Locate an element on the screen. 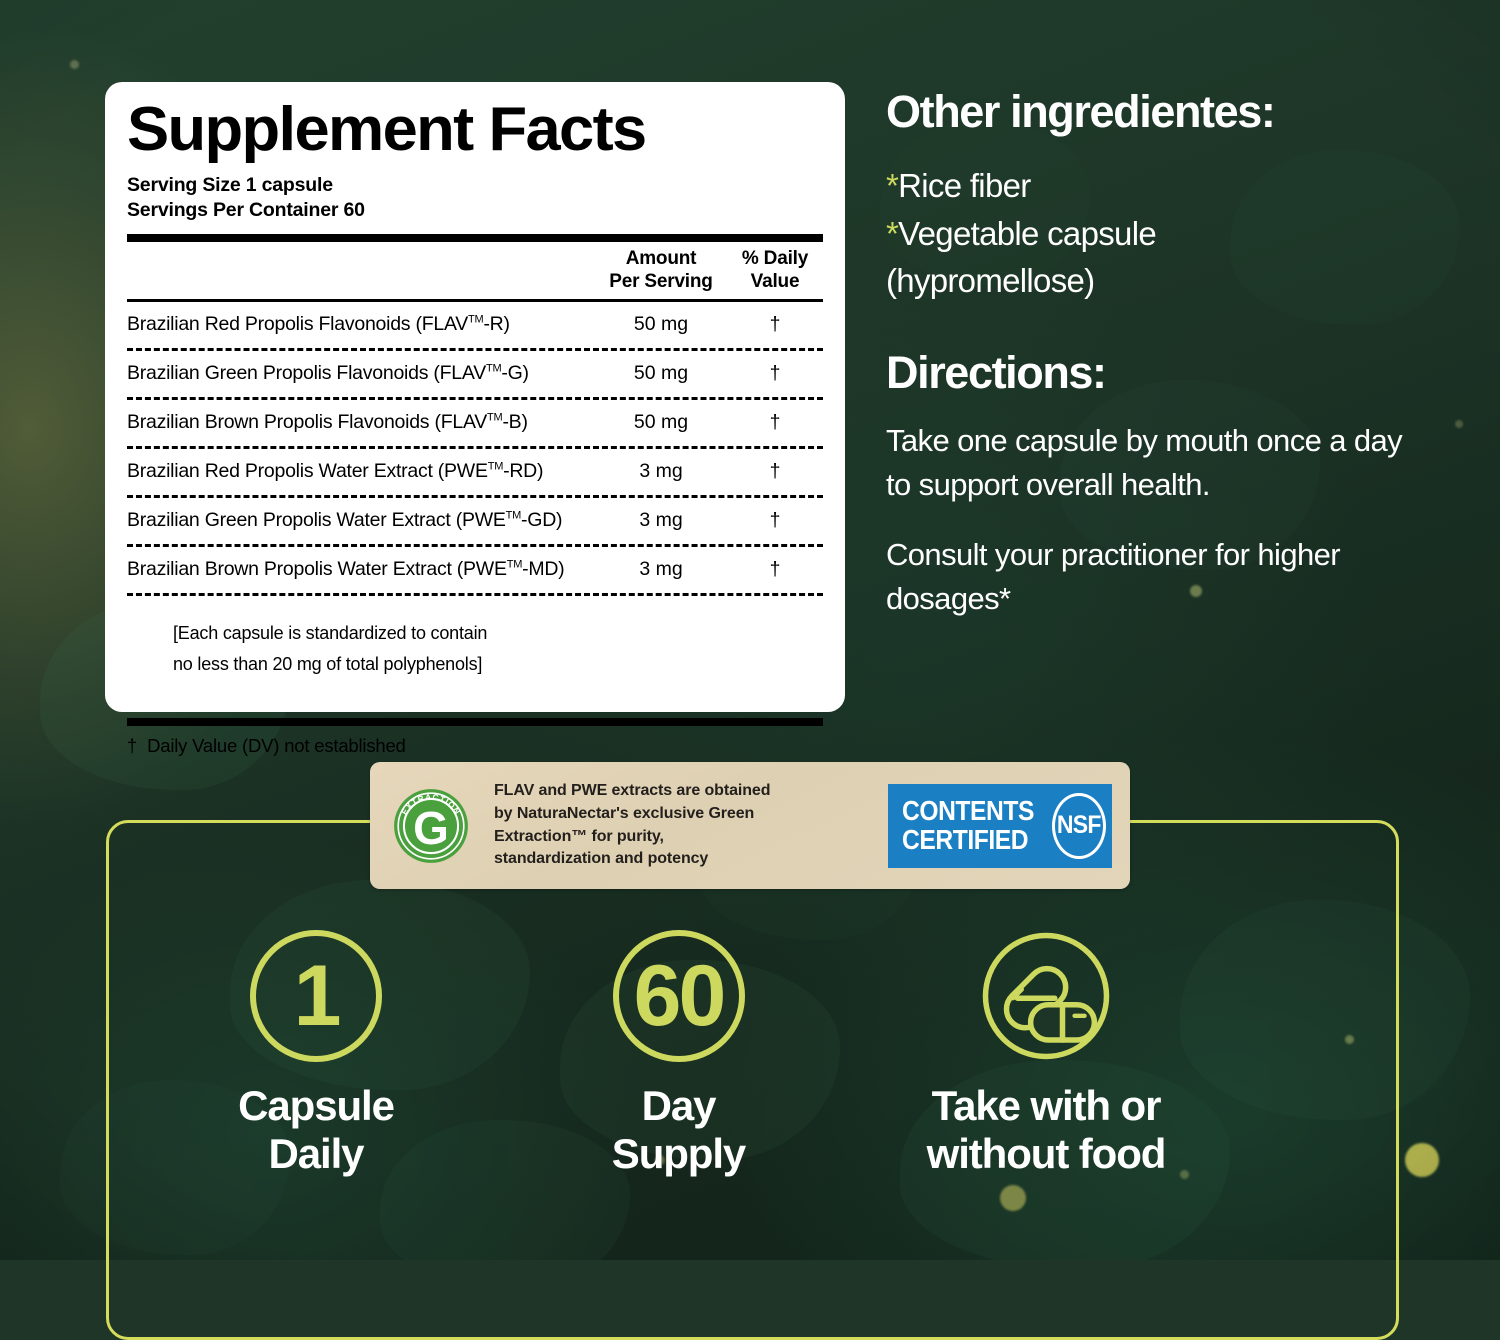 The height and width of the screenshot is (1340, 1500). number-1-circle-icon: 1 is located at coordinates (316, 996).